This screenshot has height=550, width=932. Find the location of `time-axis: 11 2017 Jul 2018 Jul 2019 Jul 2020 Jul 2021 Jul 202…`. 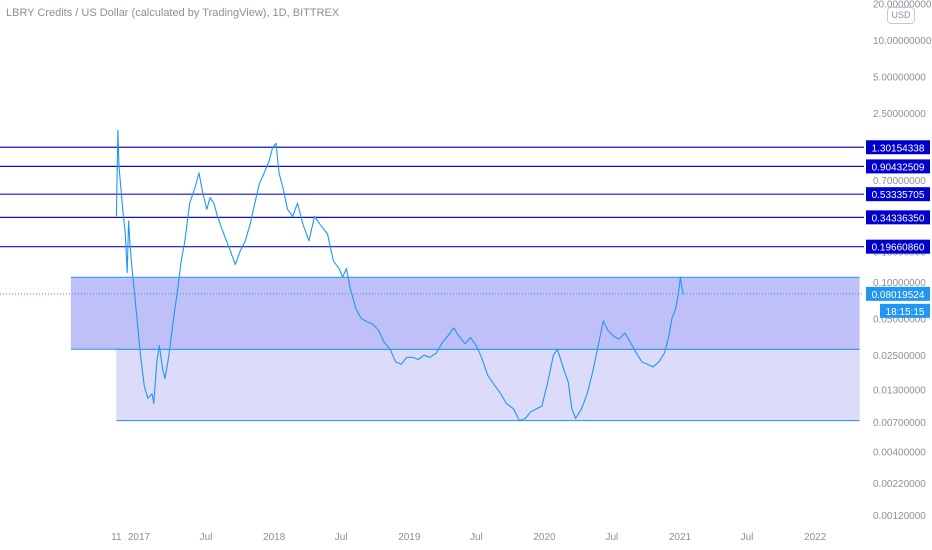

time-axis: 11 2017 Jul 2018 Jul 2019 Jul 2020 Jul 2021 Jul 202… is located at coordinates (469, 537).